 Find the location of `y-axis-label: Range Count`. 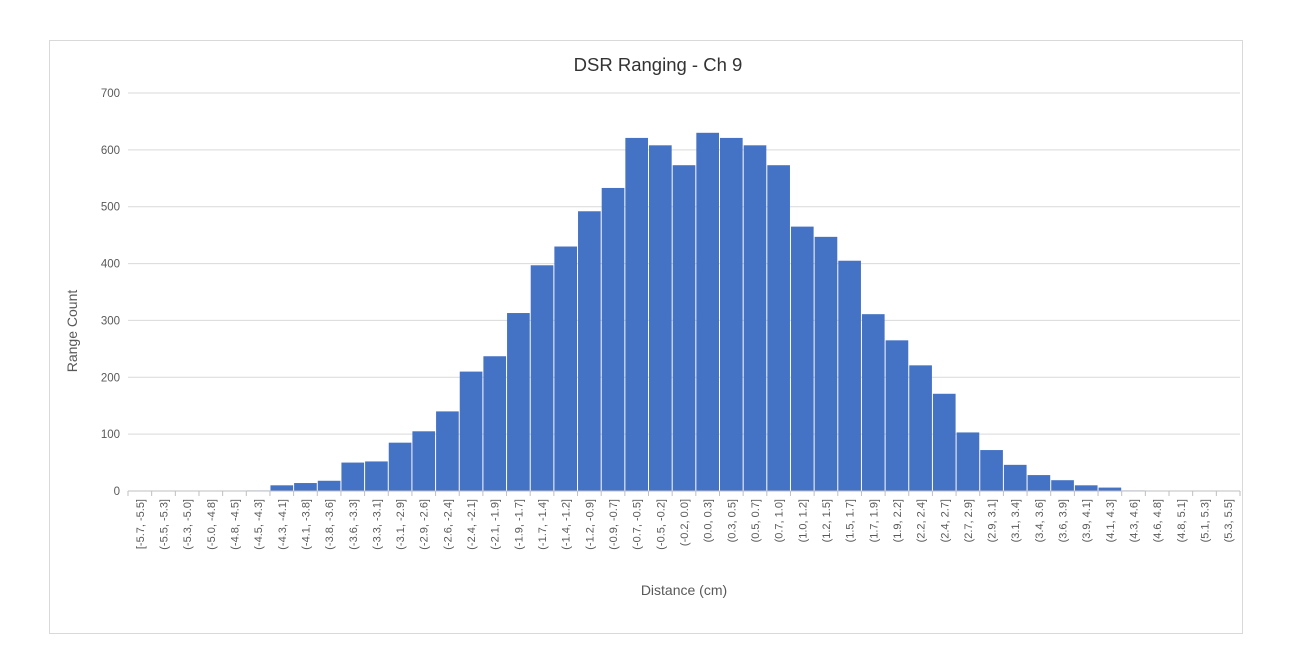

y-axis-label: Range Count is located at coordinates (72, 331).